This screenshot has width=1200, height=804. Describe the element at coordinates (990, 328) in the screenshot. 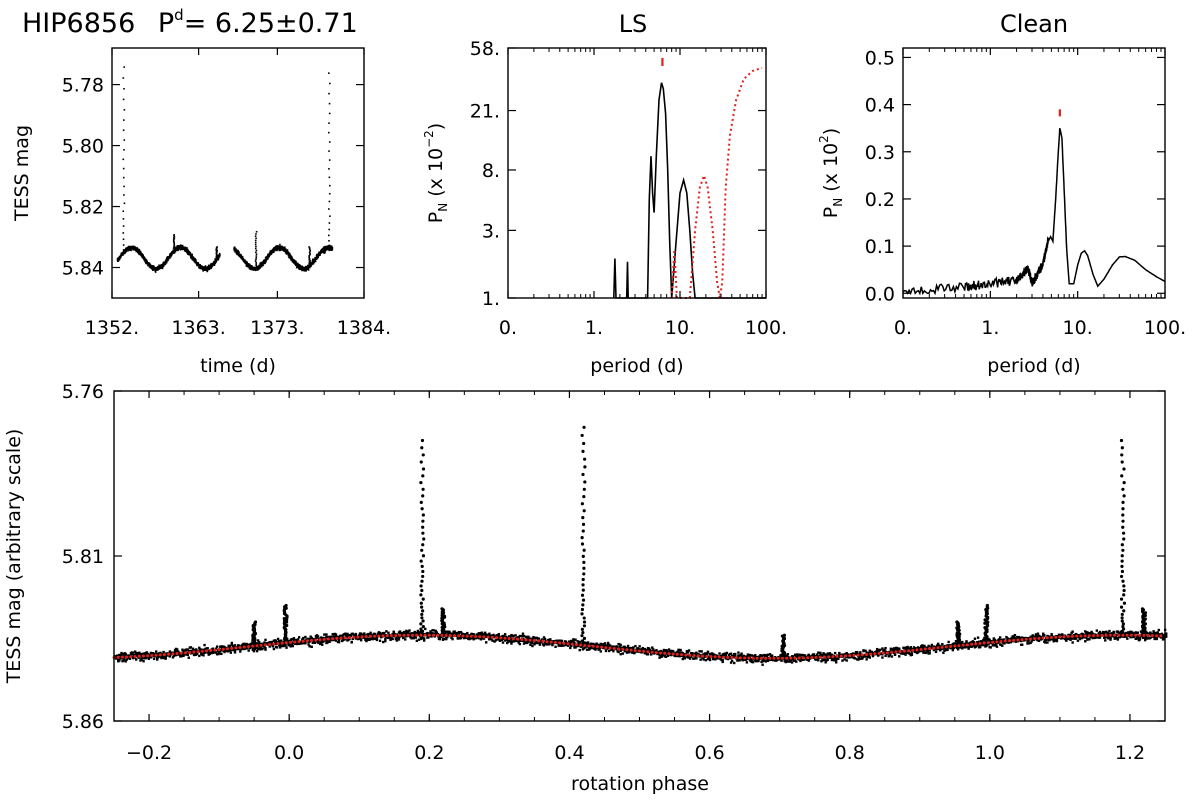

I see `clean-xtick-label: 1.` at that location.